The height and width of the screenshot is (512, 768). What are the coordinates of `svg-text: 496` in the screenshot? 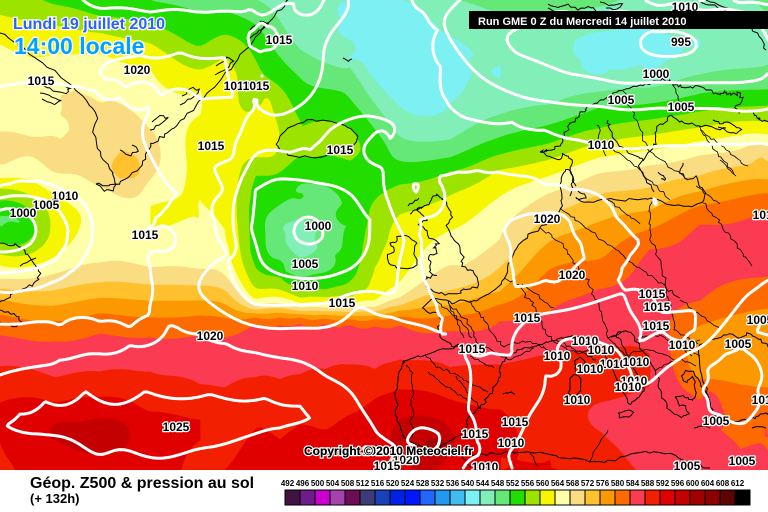 It's located at (303, 483).